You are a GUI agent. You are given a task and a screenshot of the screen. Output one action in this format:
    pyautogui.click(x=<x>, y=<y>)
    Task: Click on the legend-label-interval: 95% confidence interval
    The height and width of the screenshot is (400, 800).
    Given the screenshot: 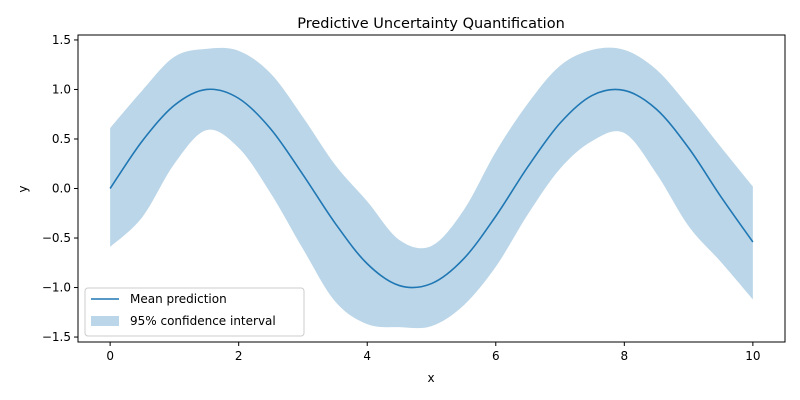 What is the action you would take?
    pyautogui.click(x=203, y=321)
    